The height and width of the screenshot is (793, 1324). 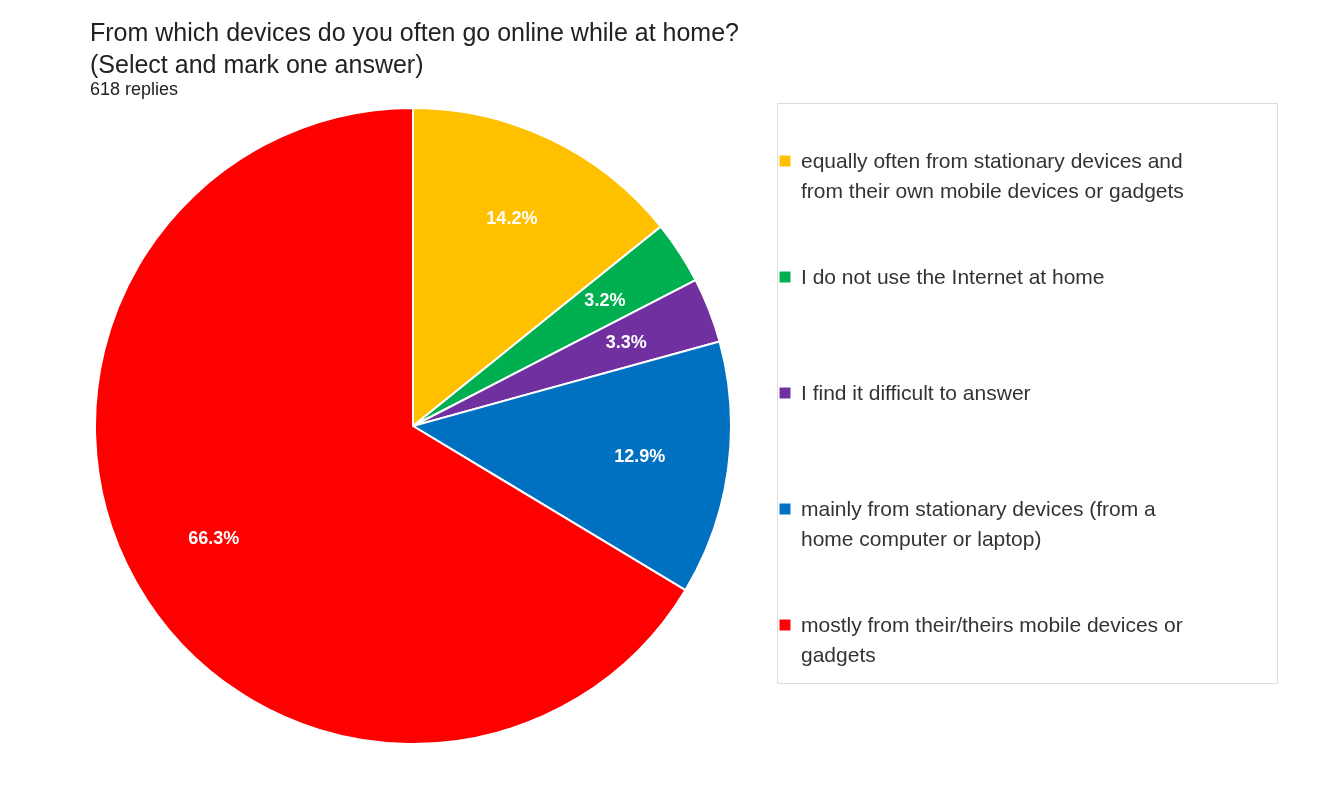 I want to click on data-label: 3.2%, so click(x=605, y=300).